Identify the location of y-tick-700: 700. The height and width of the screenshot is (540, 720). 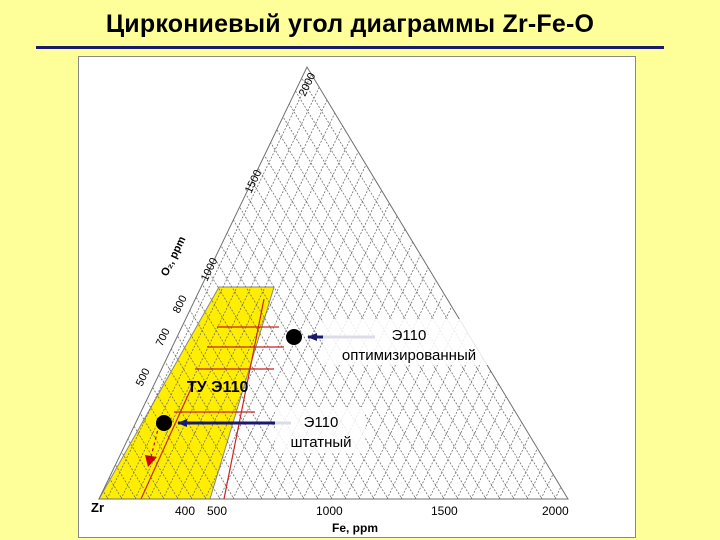
(163, 338).